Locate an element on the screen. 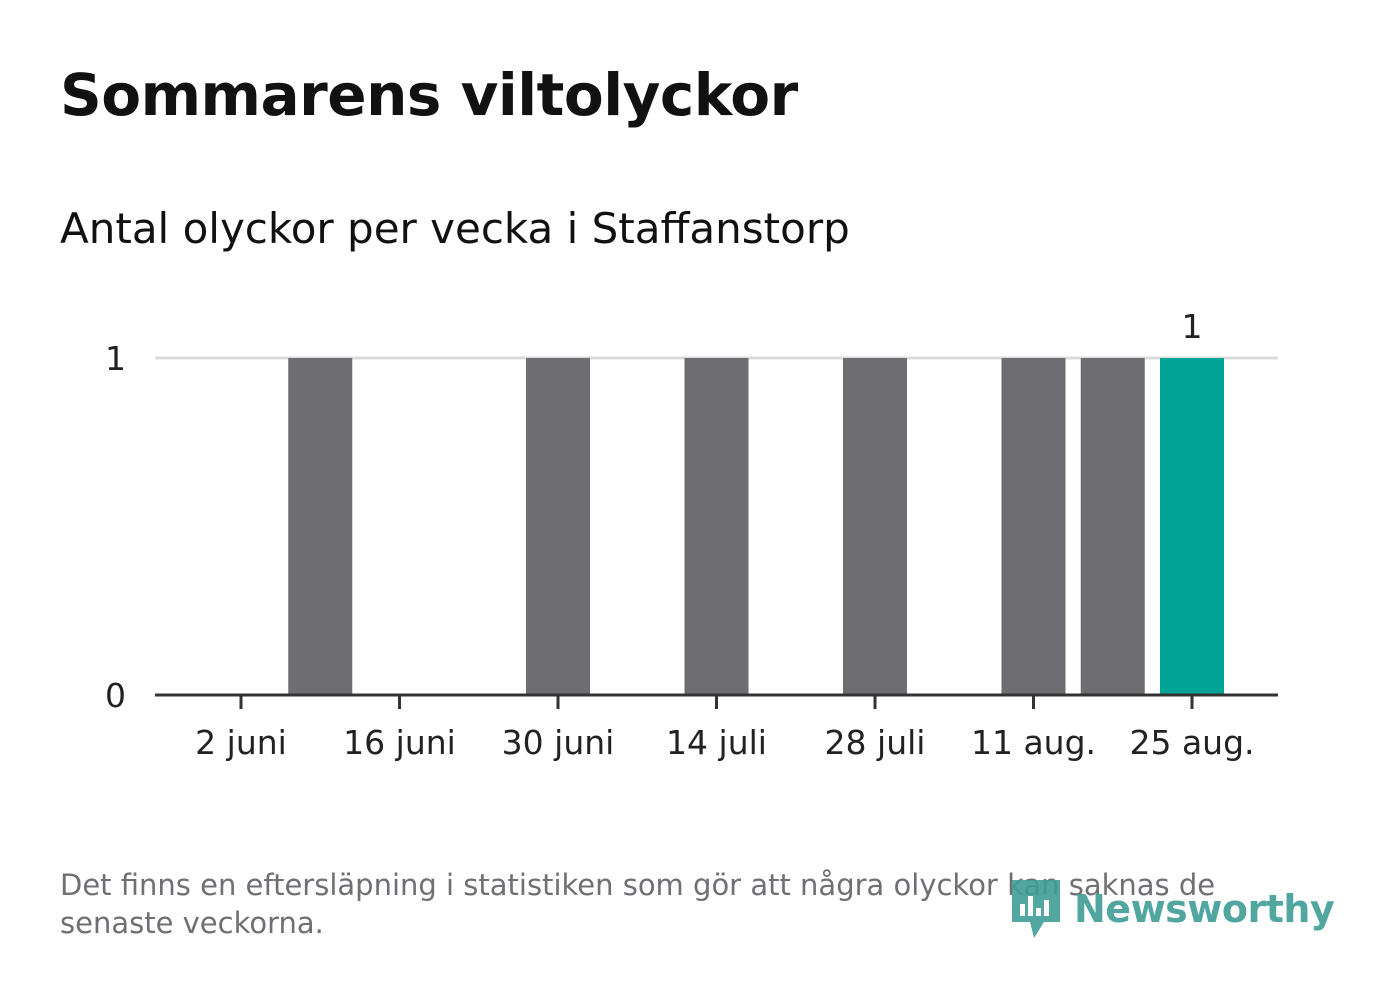 The height and width of the screenshot is (999, 1382). bar-18-aug- is located at coordinates (1112, 526).